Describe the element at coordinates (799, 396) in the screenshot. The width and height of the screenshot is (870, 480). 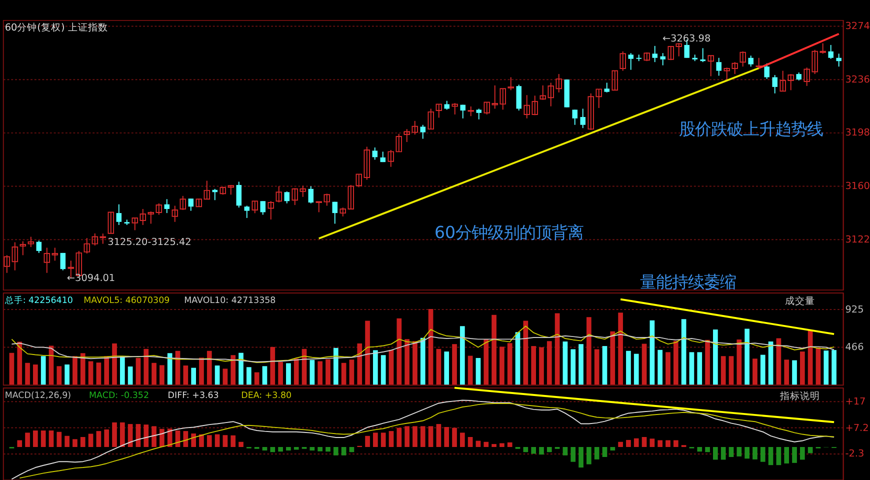
I see `annotation: 指标说明` at that location.